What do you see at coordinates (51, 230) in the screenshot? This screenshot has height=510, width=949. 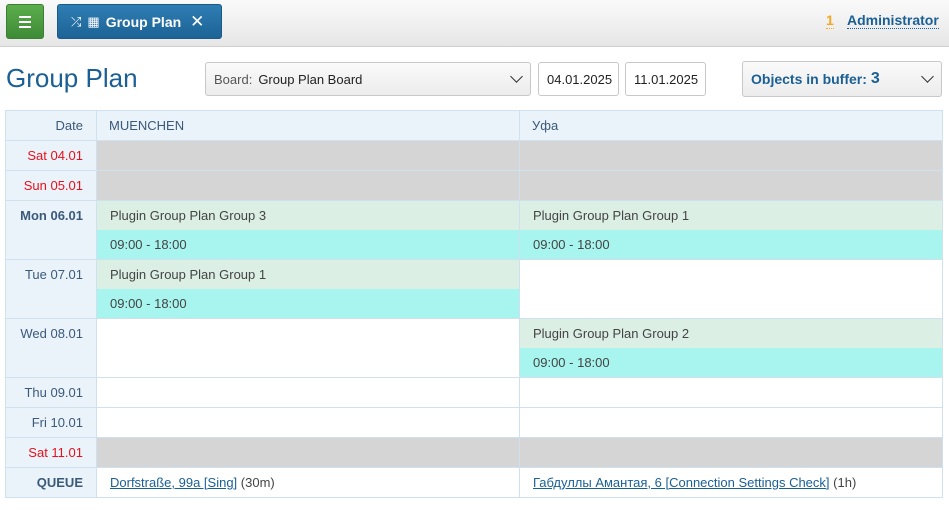 I see `date-cell: Mon 06.01` at bounding box center [51, 230].